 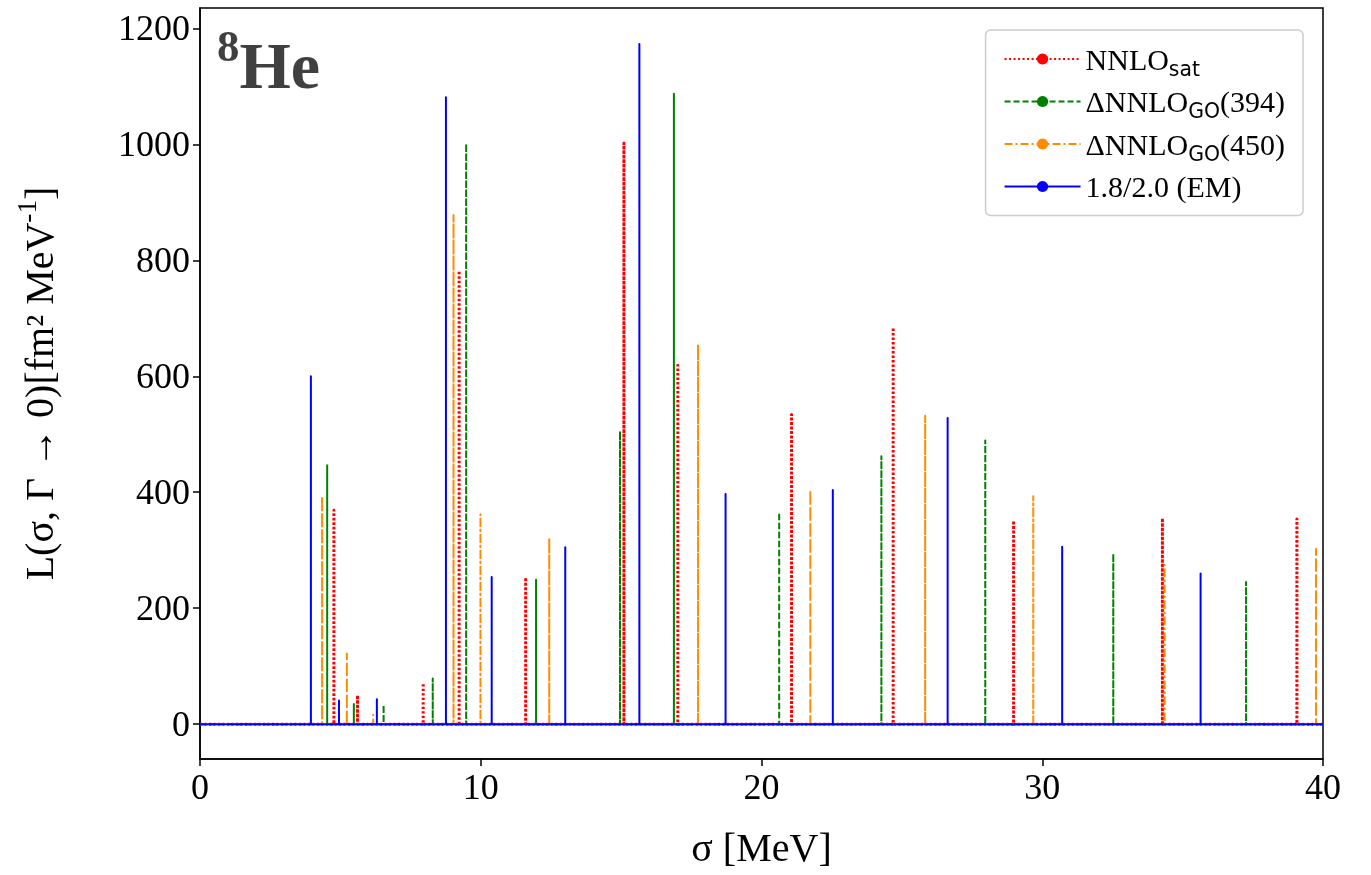 I want to click on x-tick-label: 20, so click(x=761, y=787).